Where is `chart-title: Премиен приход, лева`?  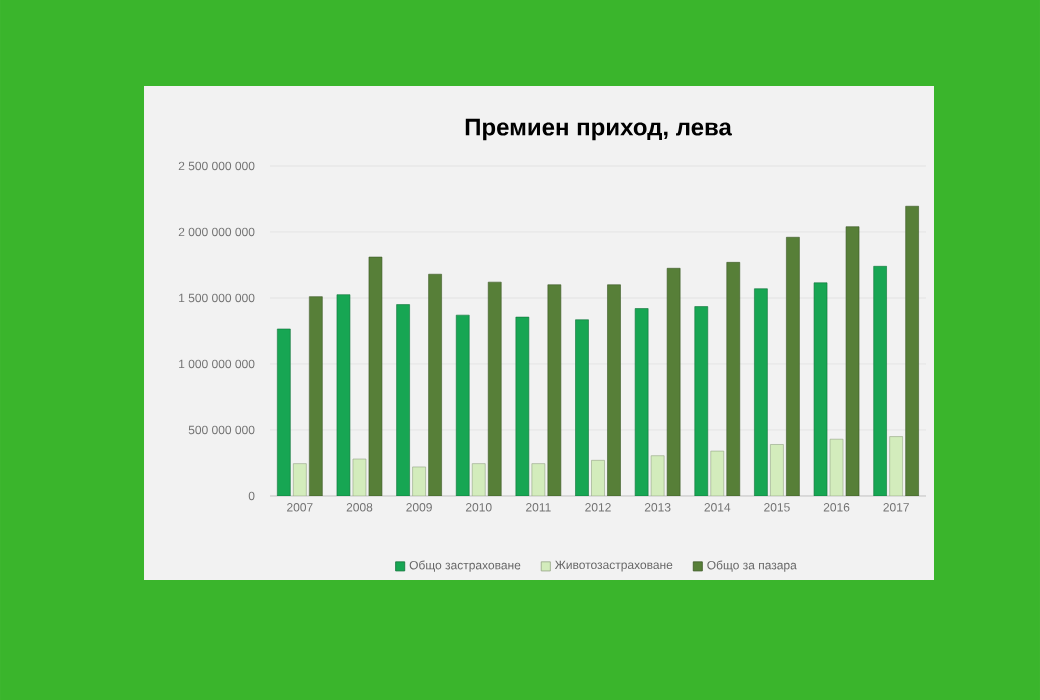
chart-title: Премиен приход, лева is located at coordinates (598, 129).